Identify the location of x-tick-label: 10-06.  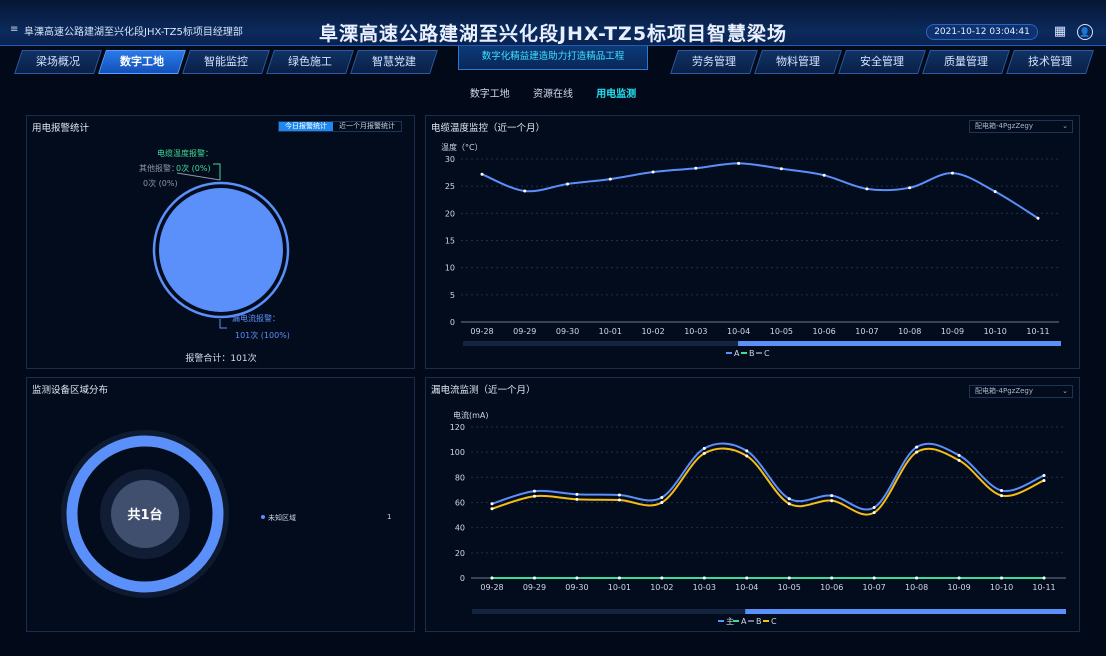
(831, 587).